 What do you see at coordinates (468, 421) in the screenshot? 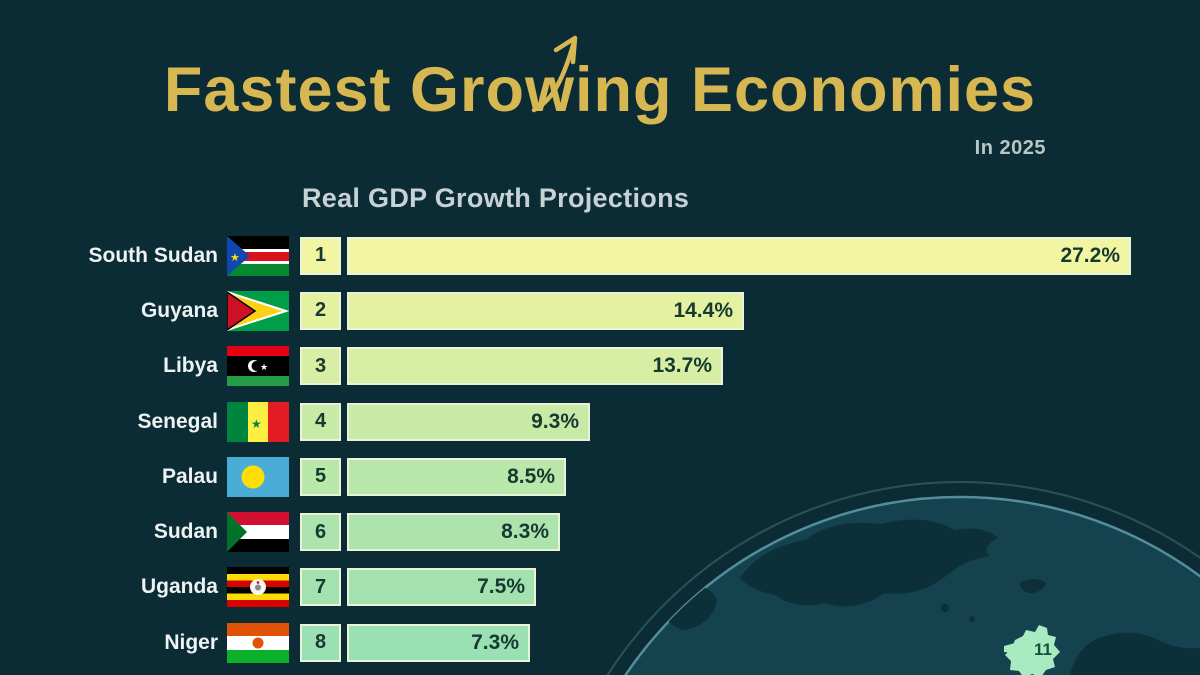
I see `growth-bar: 9.3%` at bounding box center [468, 421].